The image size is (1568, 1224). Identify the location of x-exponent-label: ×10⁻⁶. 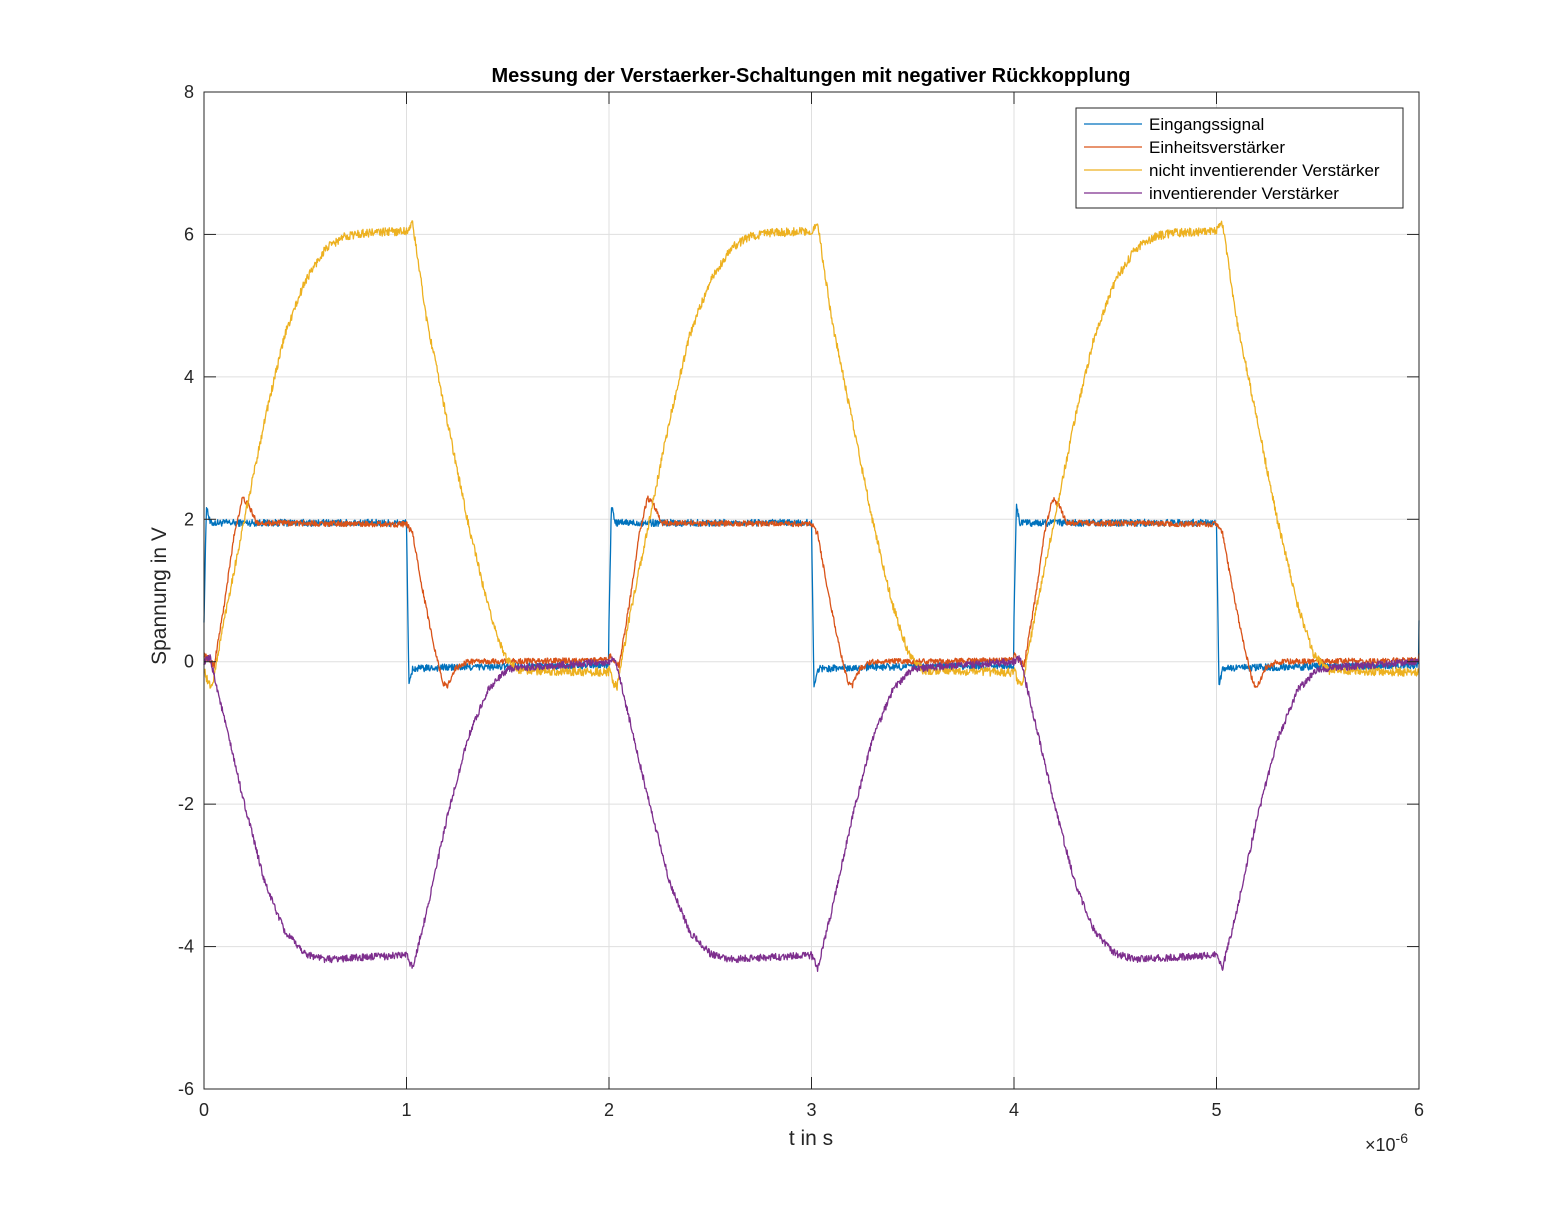
(1386, 1142).